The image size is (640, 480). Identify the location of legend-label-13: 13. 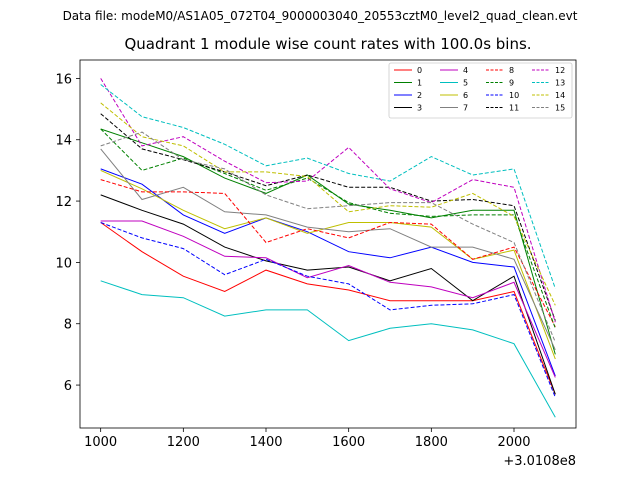
(560, 83).